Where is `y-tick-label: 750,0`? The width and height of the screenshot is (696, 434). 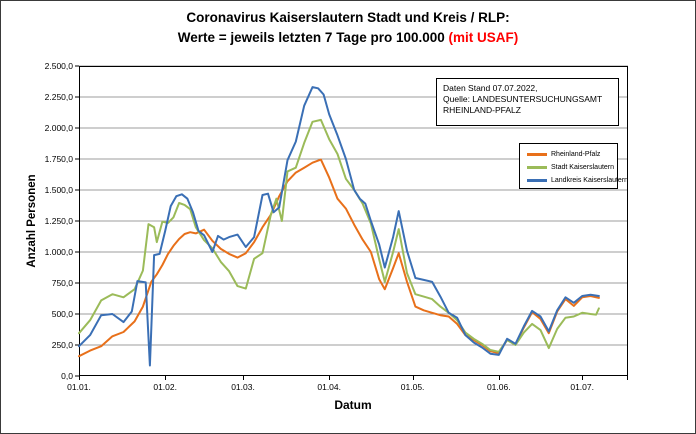
y-tick-label: 750,0 is located at coordinates (62, 282).